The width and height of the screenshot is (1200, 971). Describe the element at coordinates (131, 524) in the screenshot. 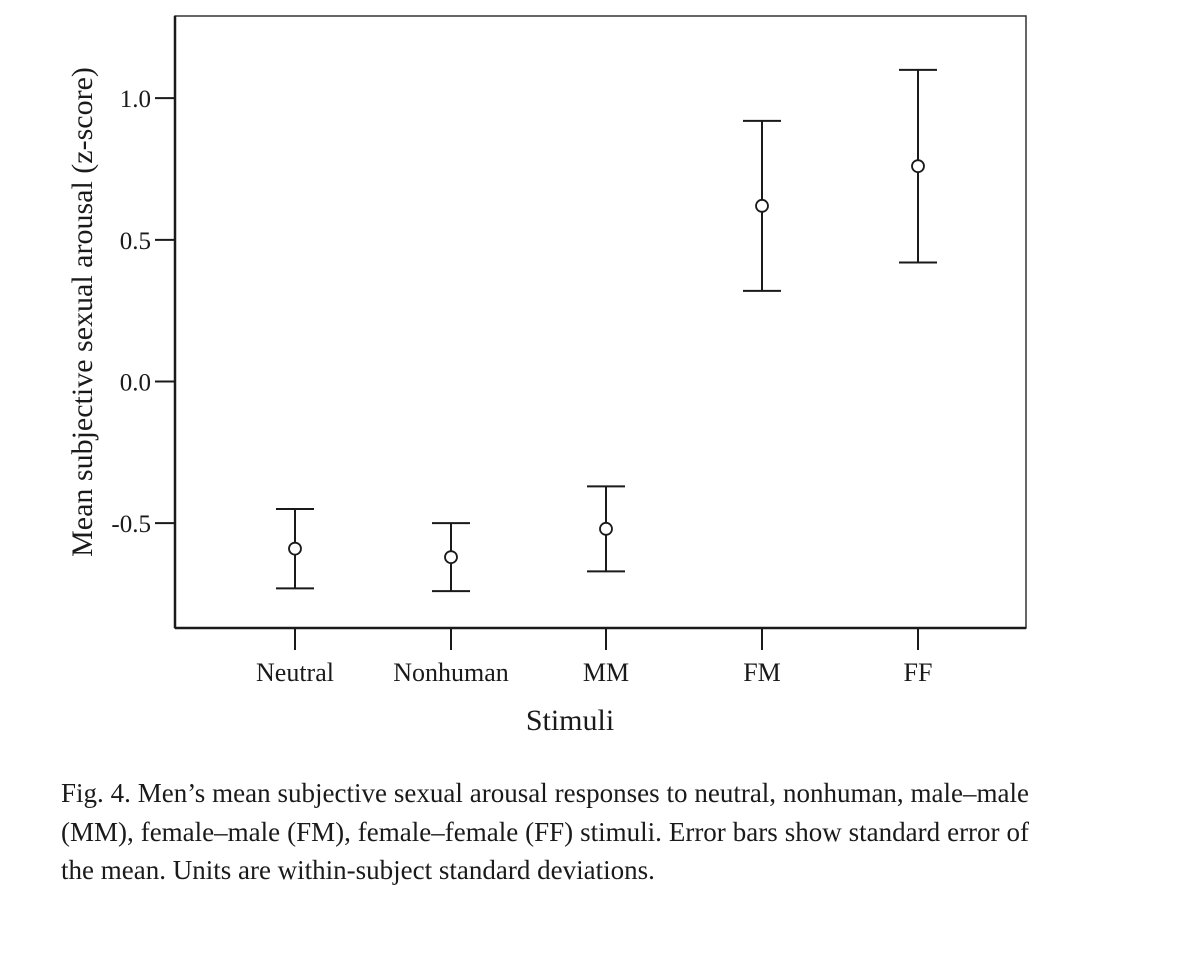

I see `y-tick-label: -0.5` at that location.